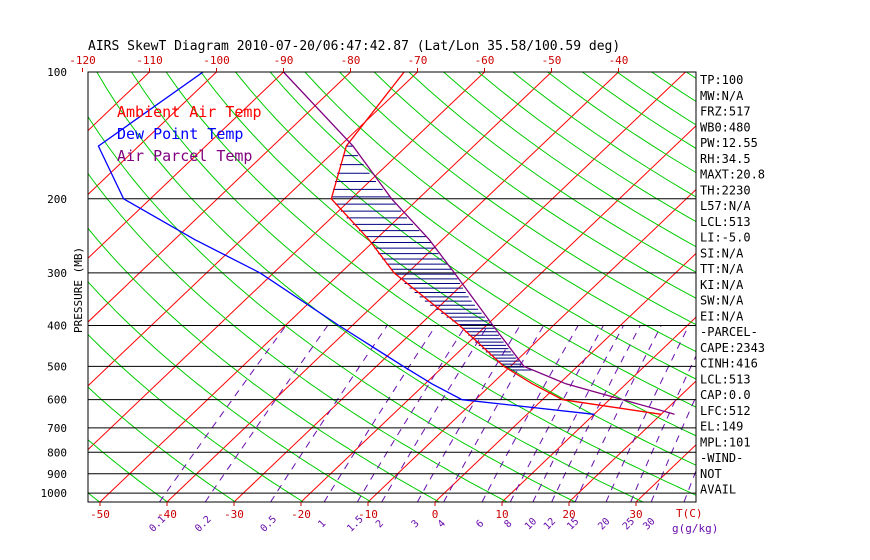 The image size is (870, 560). Describe the element at coordinates (234, 514) in the screenshot. I see `bottom-temp-tick-label: -30` at that location.